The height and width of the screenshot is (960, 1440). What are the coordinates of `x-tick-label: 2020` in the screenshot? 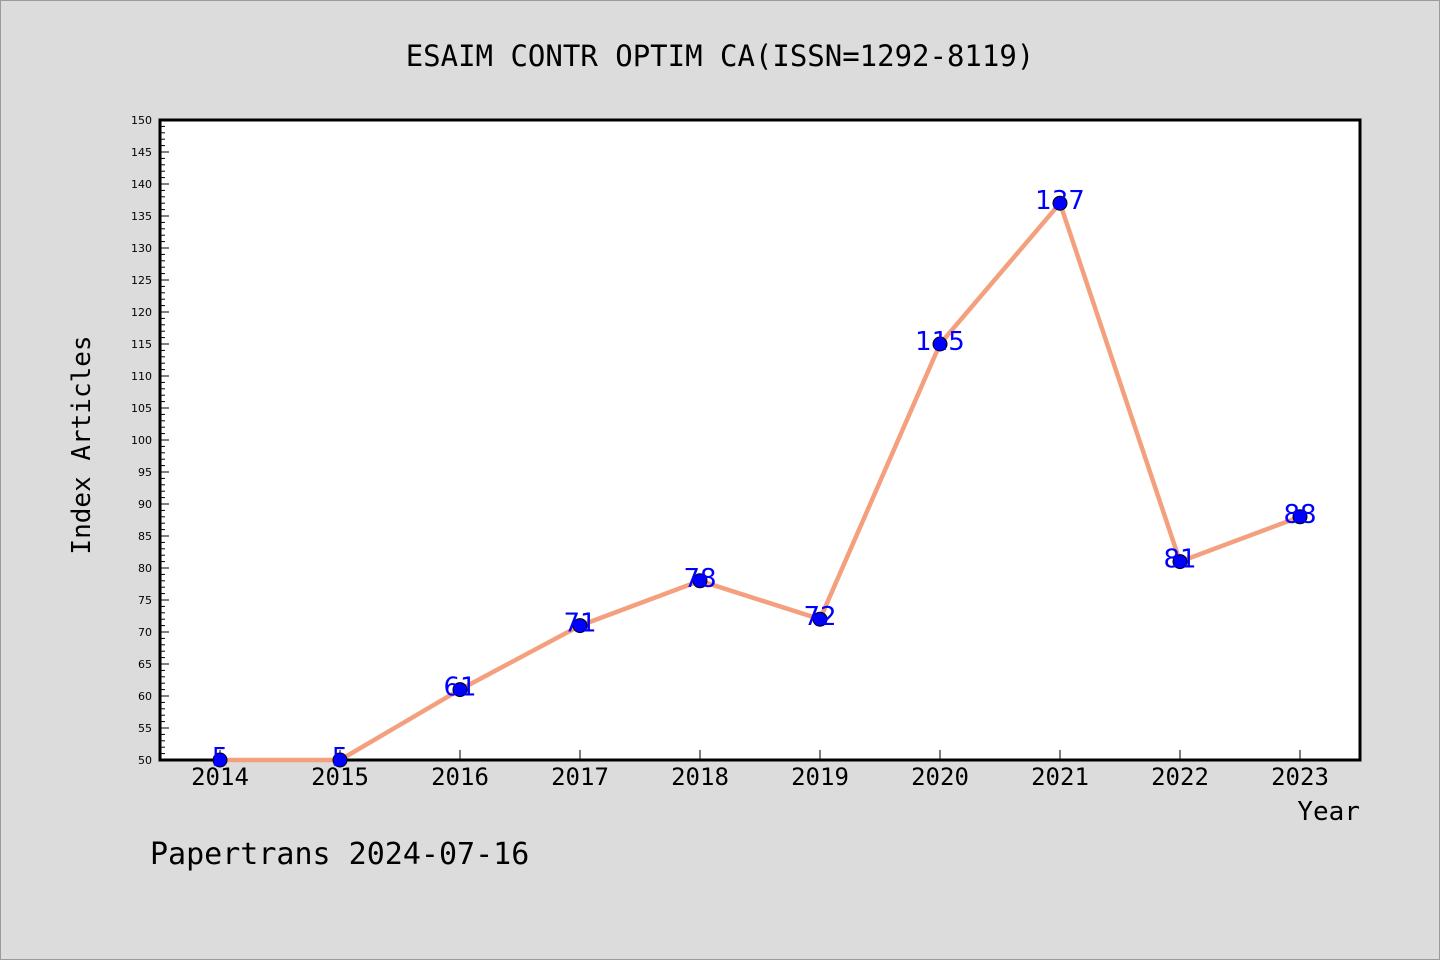 It's located at (940, 777).